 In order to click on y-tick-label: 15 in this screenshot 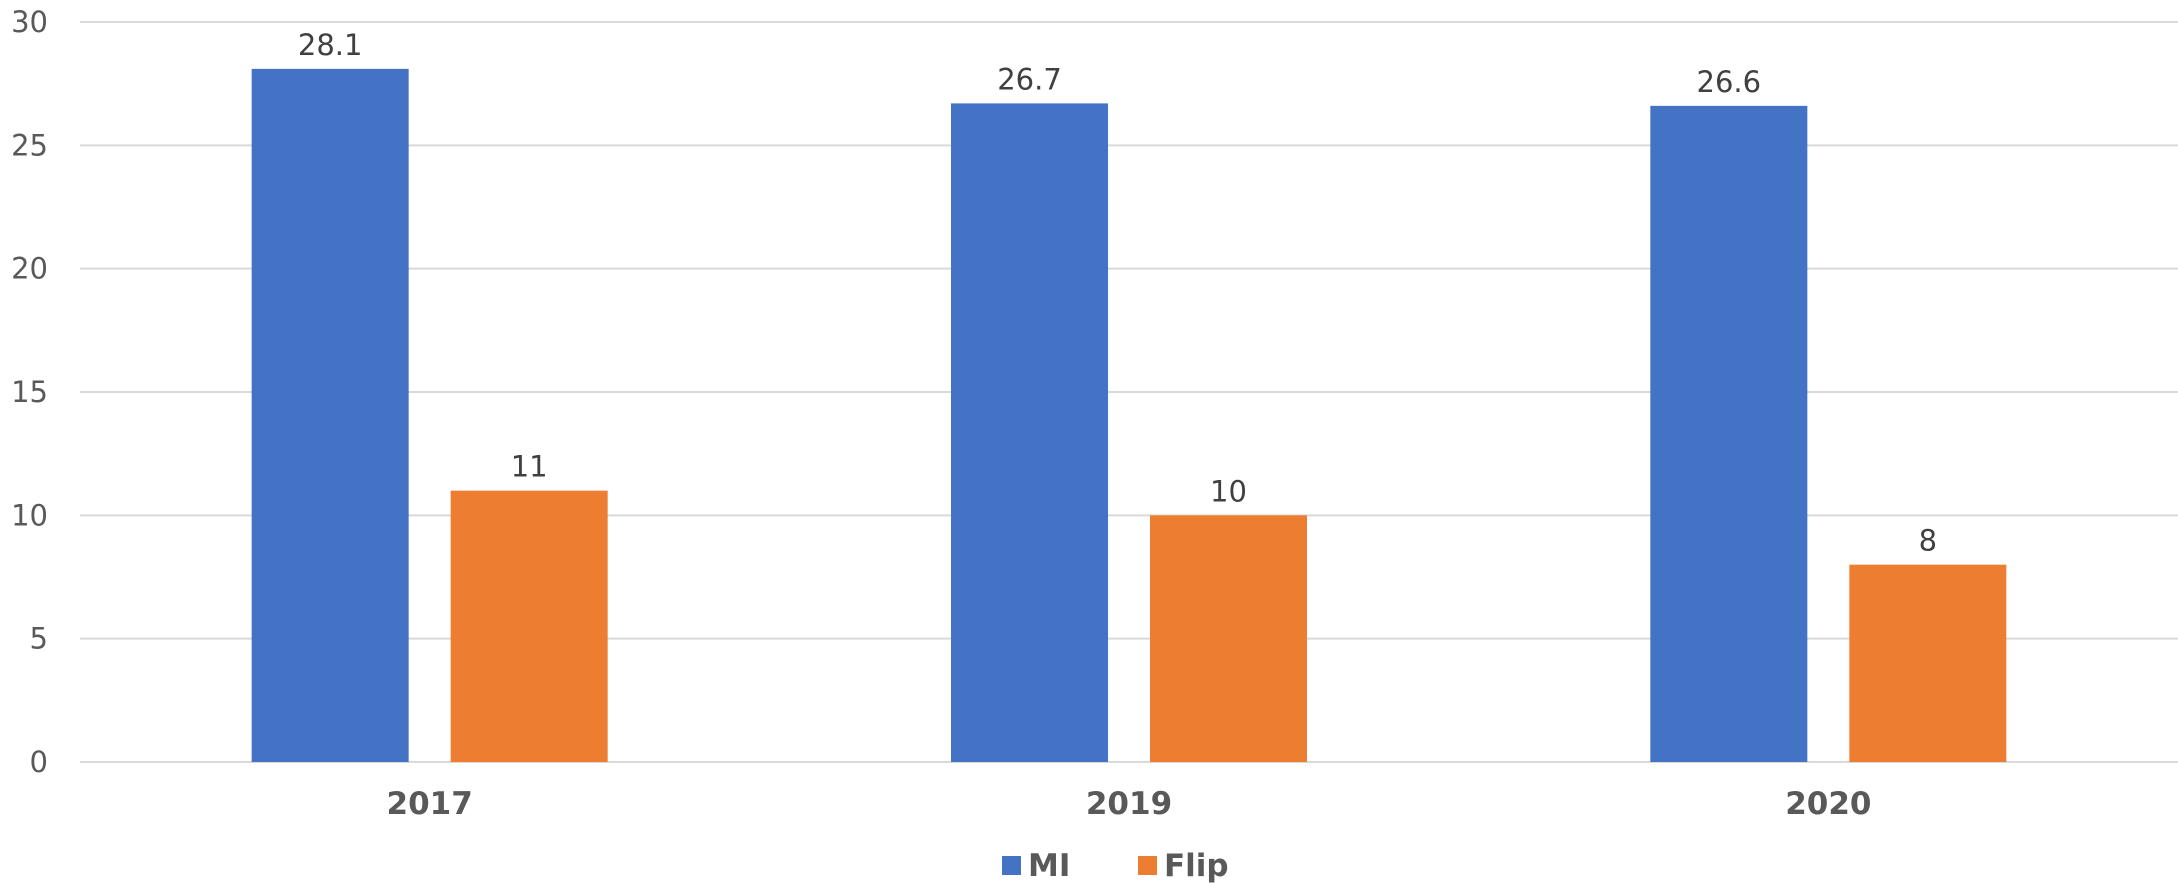, I will do `click(29, 392)`.